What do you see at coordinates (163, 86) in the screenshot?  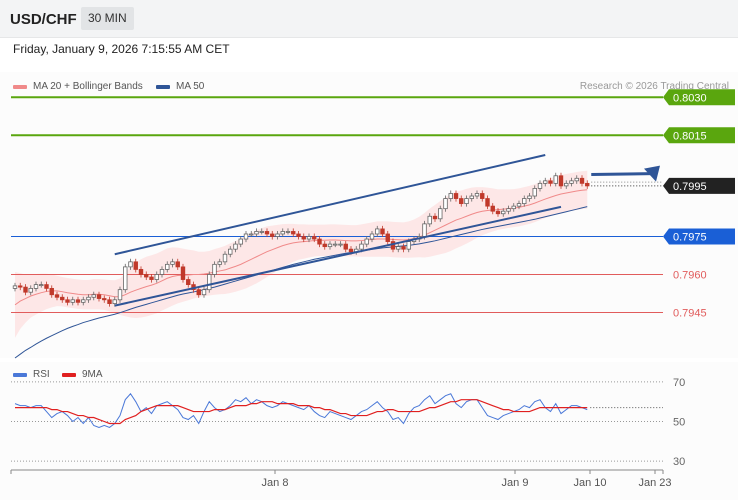 I see `legend-ma50-swatch` at bounding box center [163, 86].